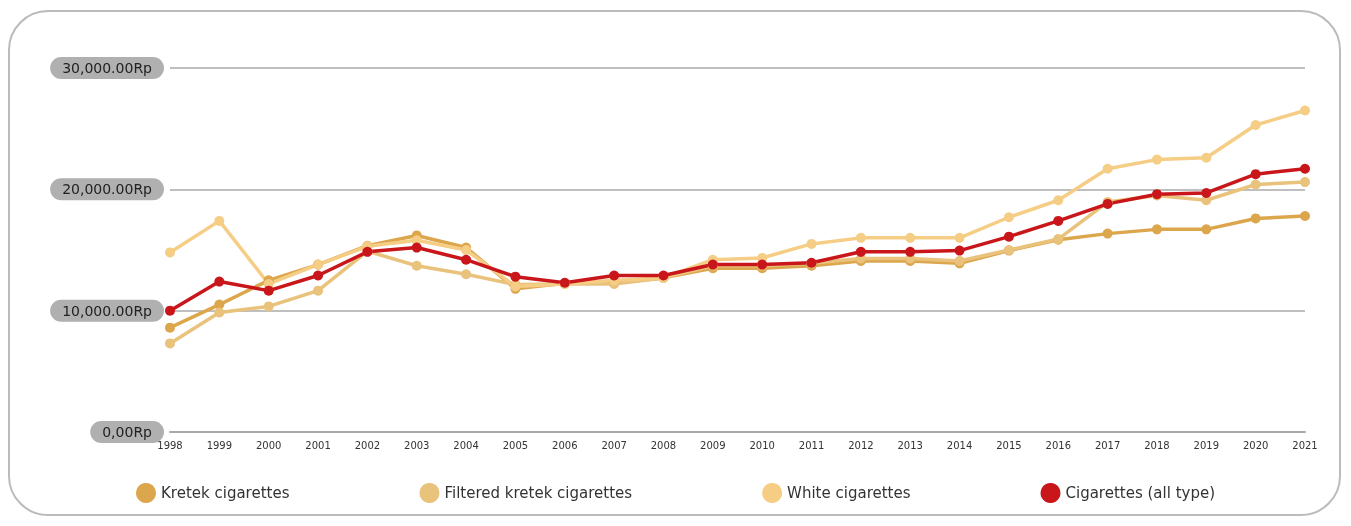 The width and height of the screenshot is (1351, 526). Describe the element at coordinates (959, 445) in the screenshot. I see `x-tick-label: 2014` at that location.